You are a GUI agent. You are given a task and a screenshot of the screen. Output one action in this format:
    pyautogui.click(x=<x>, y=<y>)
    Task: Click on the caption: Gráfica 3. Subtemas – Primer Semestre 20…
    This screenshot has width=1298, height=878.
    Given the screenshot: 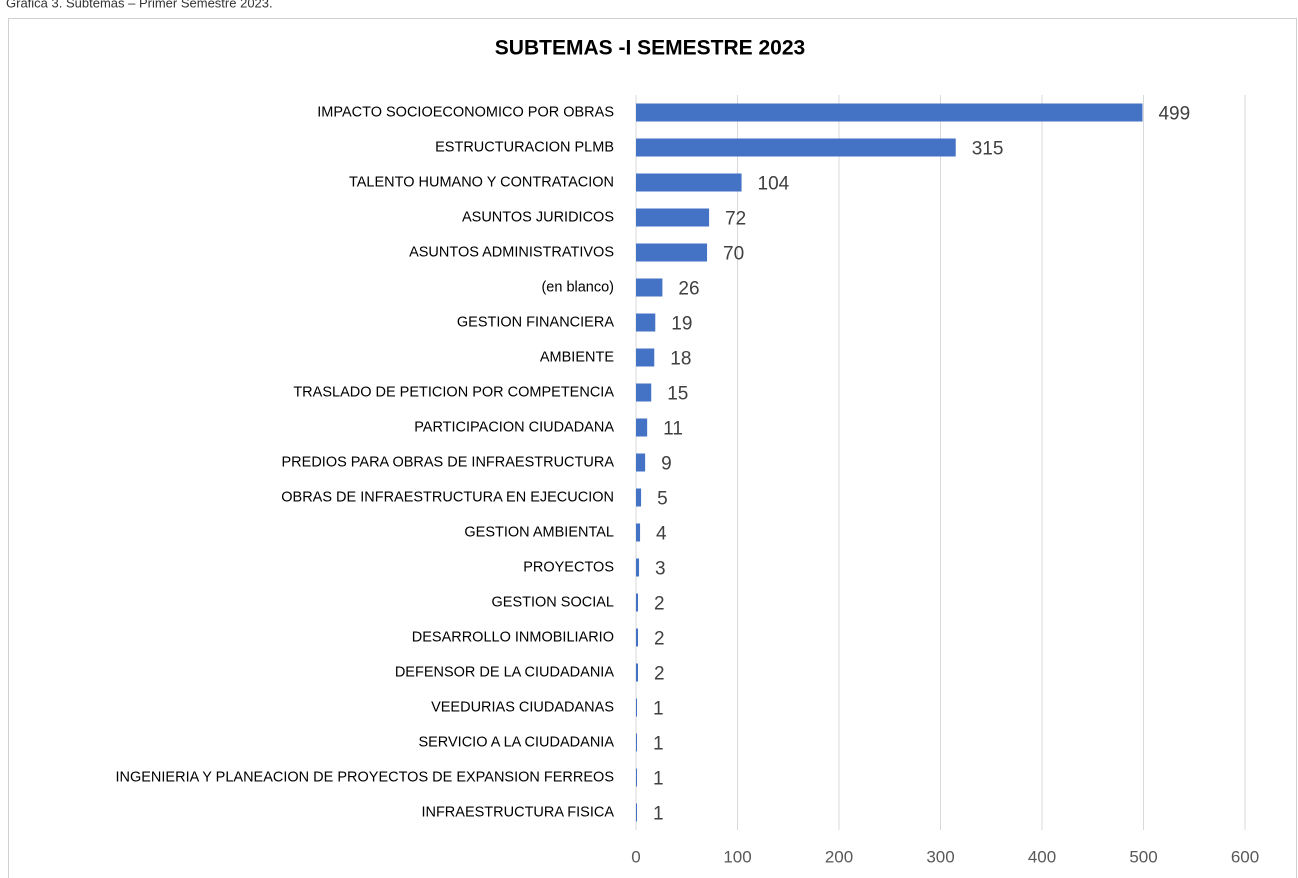 What is the action you would take?
    pyautogui.click(x=139, y=5)
    